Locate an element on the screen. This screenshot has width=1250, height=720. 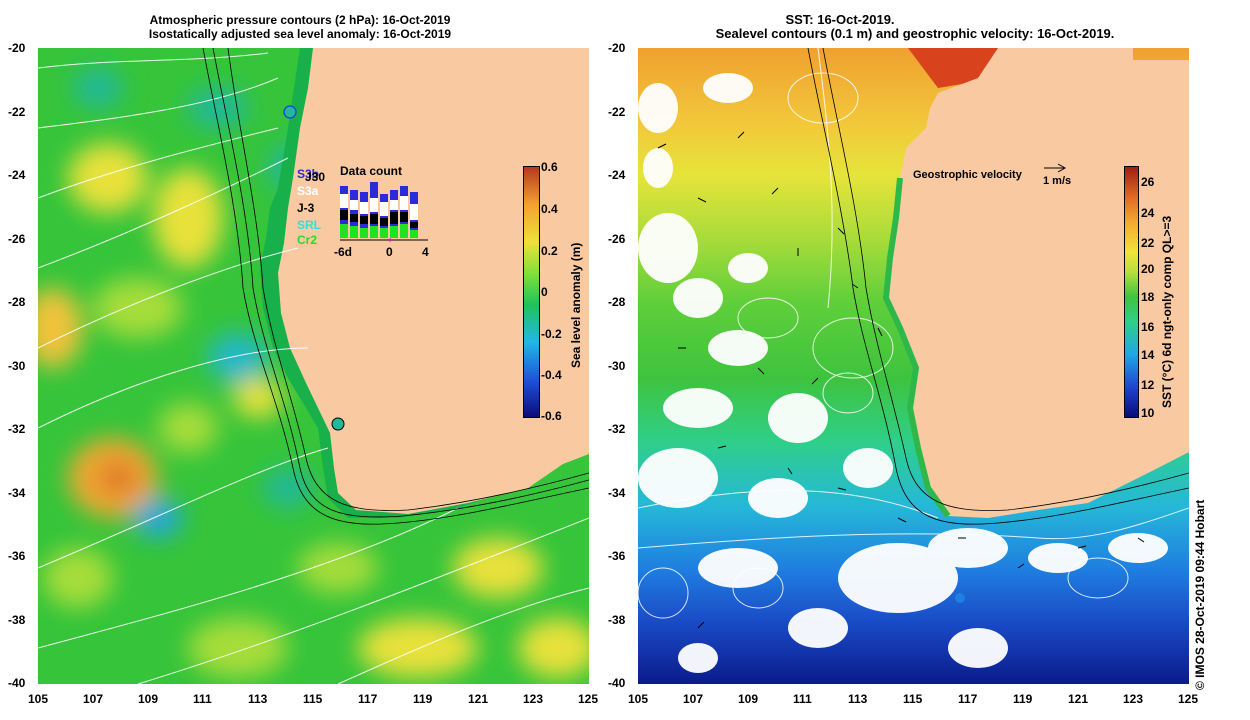
velocity-scale-label: 1 m/s is located at coordinates (1057, 181).